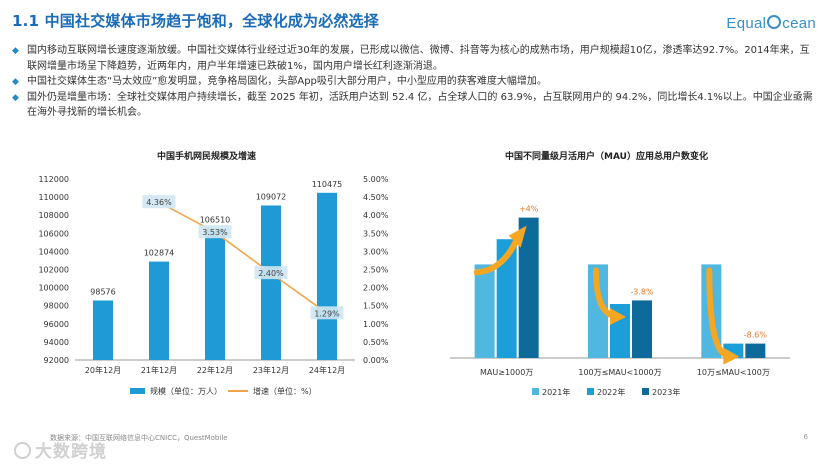  Describe the element at coordinates (195, 21) in the screenshot. I see `page-title: 1.1 中国社交媒体市场趋于饱和，全球化成为必然选择` at that location.